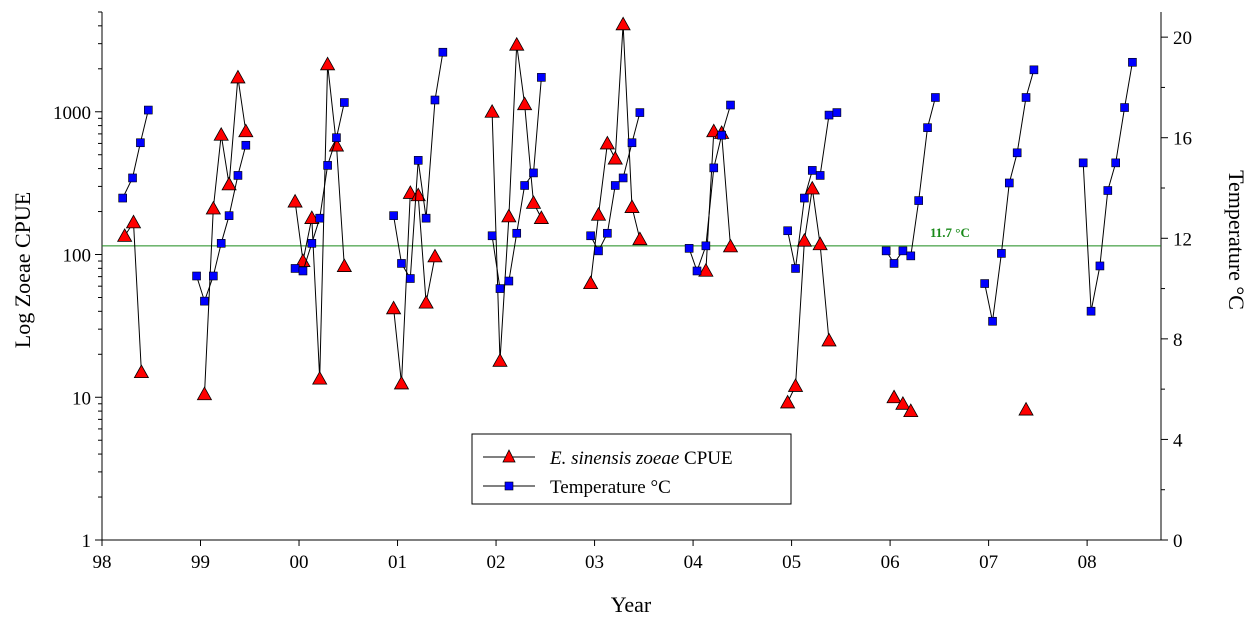 The width and height of the screenshot is (1249, 617). I want to click on legend-label-temperature: Temperature °C, so click(610, 487).